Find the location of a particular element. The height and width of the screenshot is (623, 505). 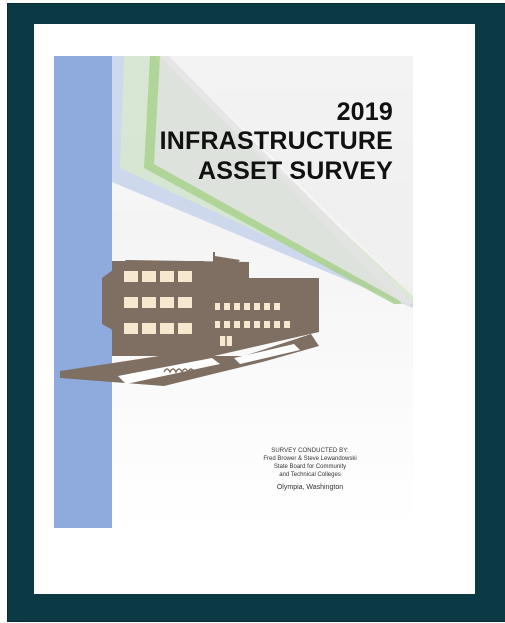

credits-org-line1: State Board for Community is located at coordinates (310, 467).